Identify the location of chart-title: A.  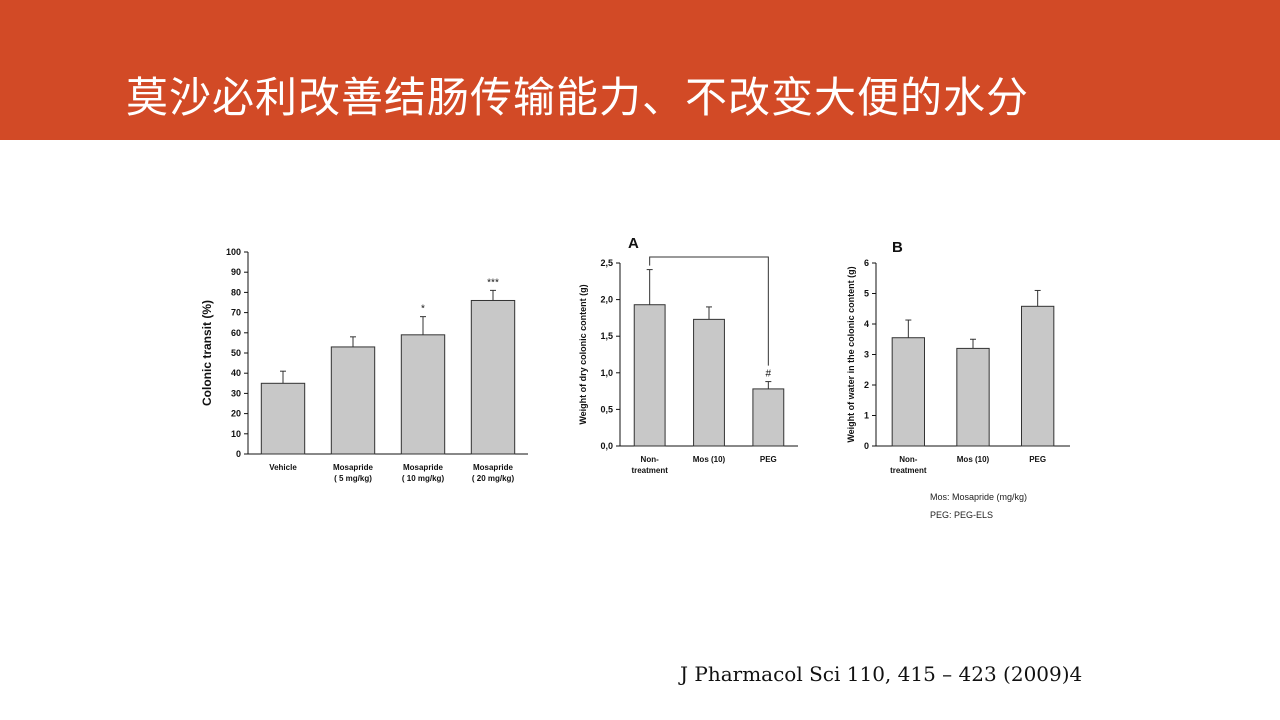
(633, 243).